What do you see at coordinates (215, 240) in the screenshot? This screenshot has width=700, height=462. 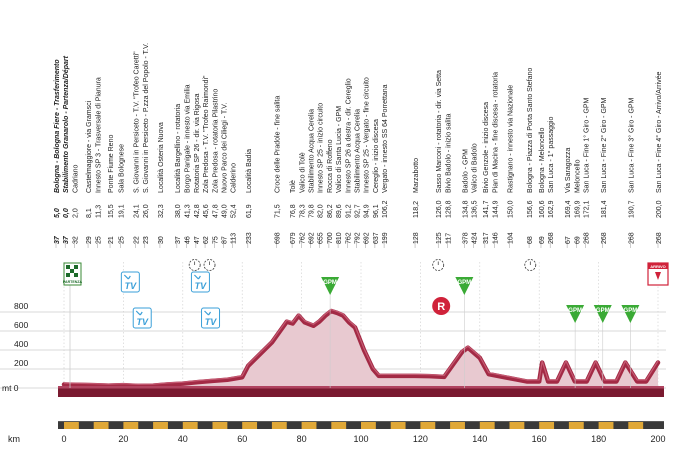 I see `profile-label-altitude: 75` at bounding box center [215, 240].